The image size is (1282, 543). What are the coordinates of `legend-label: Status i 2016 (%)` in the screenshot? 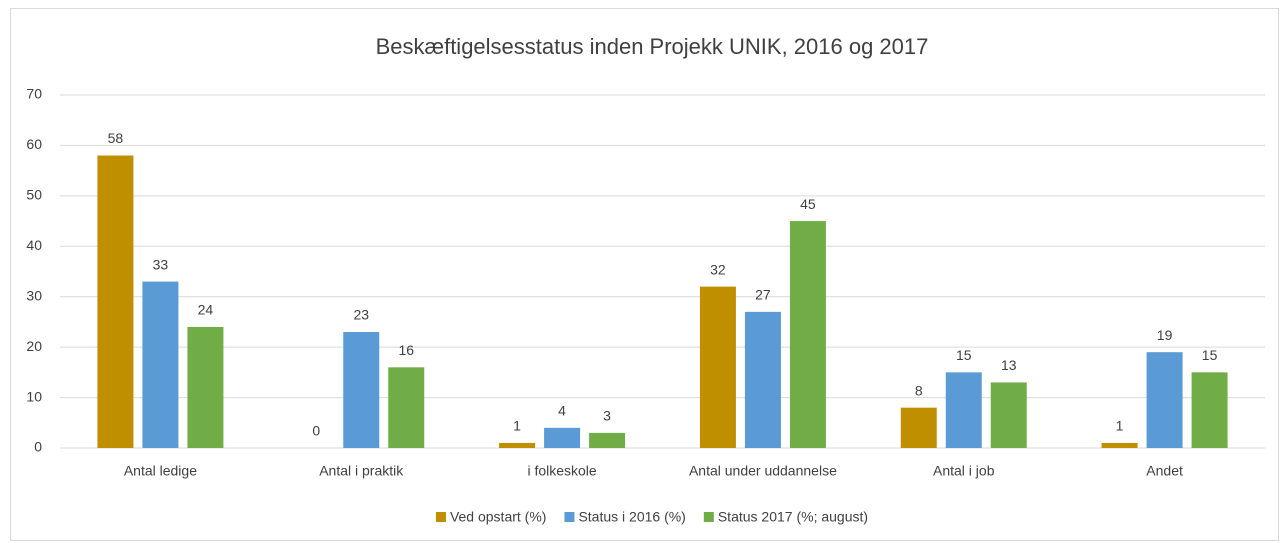 It's located at (631, 517).